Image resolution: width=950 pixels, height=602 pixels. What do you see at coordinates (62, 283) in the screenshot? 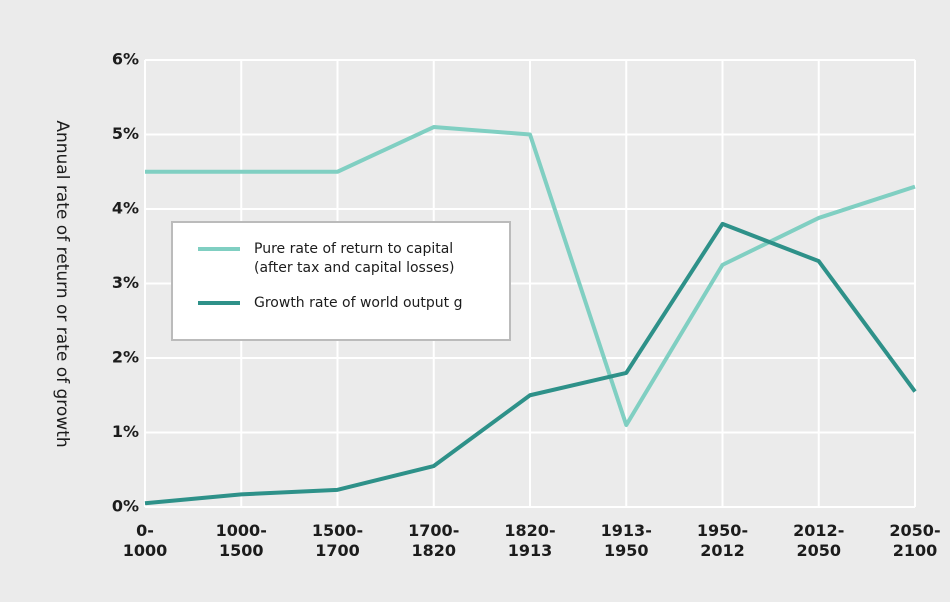
I see `y-axis-label: Annual rate of return or rate of growth` at bounding box center [62, 283].